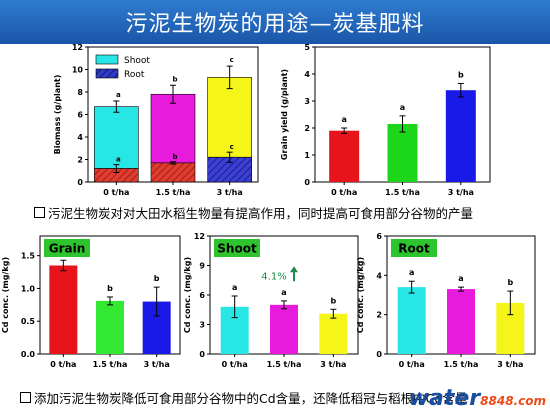  I want to click on panel-title: Shoot, so click(237, 249).